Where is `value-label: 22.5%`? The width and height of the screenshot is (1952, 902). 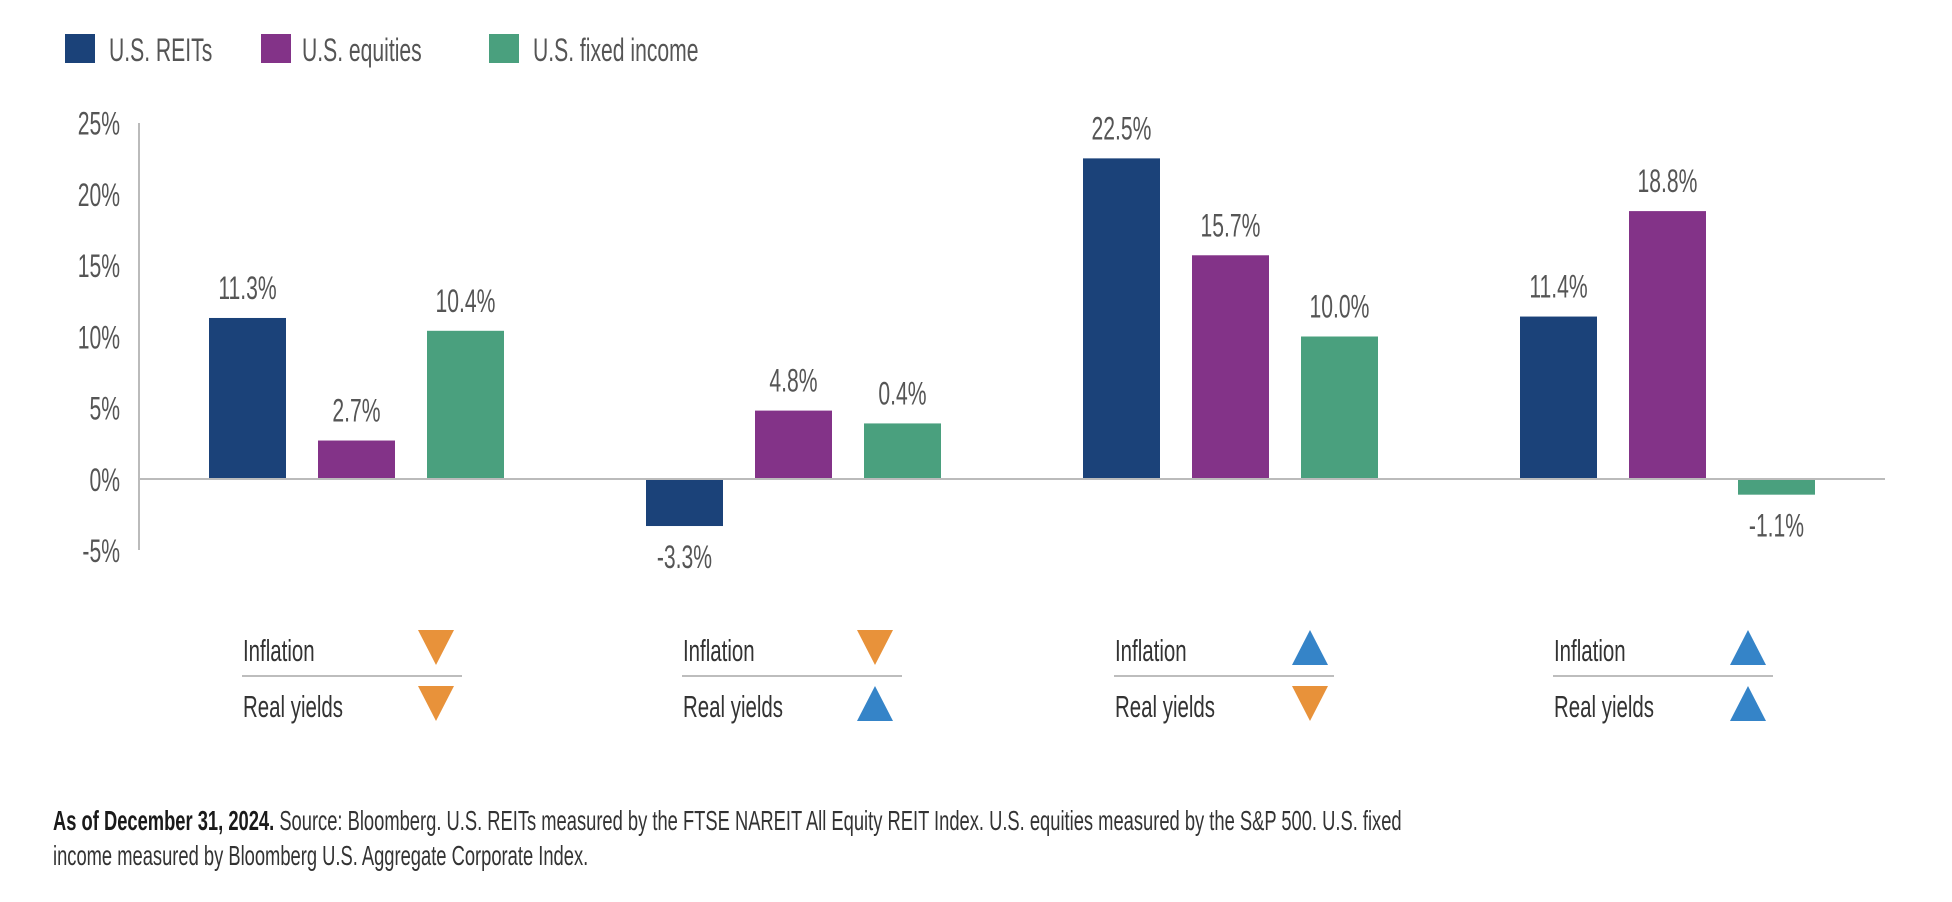
value-label: 22.5% is located at coordinates (1122, 128).